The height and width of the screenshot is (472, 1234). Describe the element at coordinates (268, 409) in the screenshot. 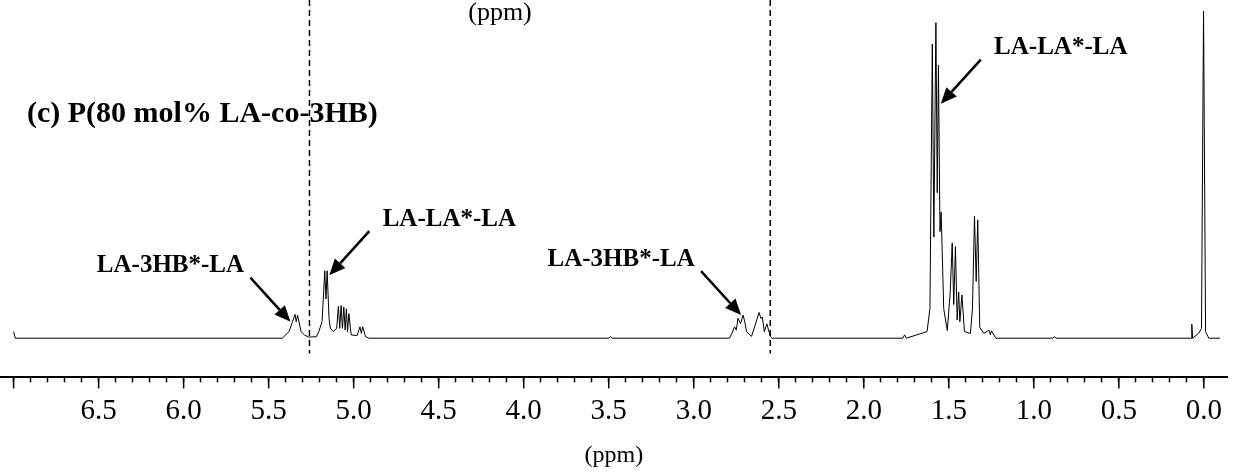

I see `x-tick-label: 5.5` at that location.